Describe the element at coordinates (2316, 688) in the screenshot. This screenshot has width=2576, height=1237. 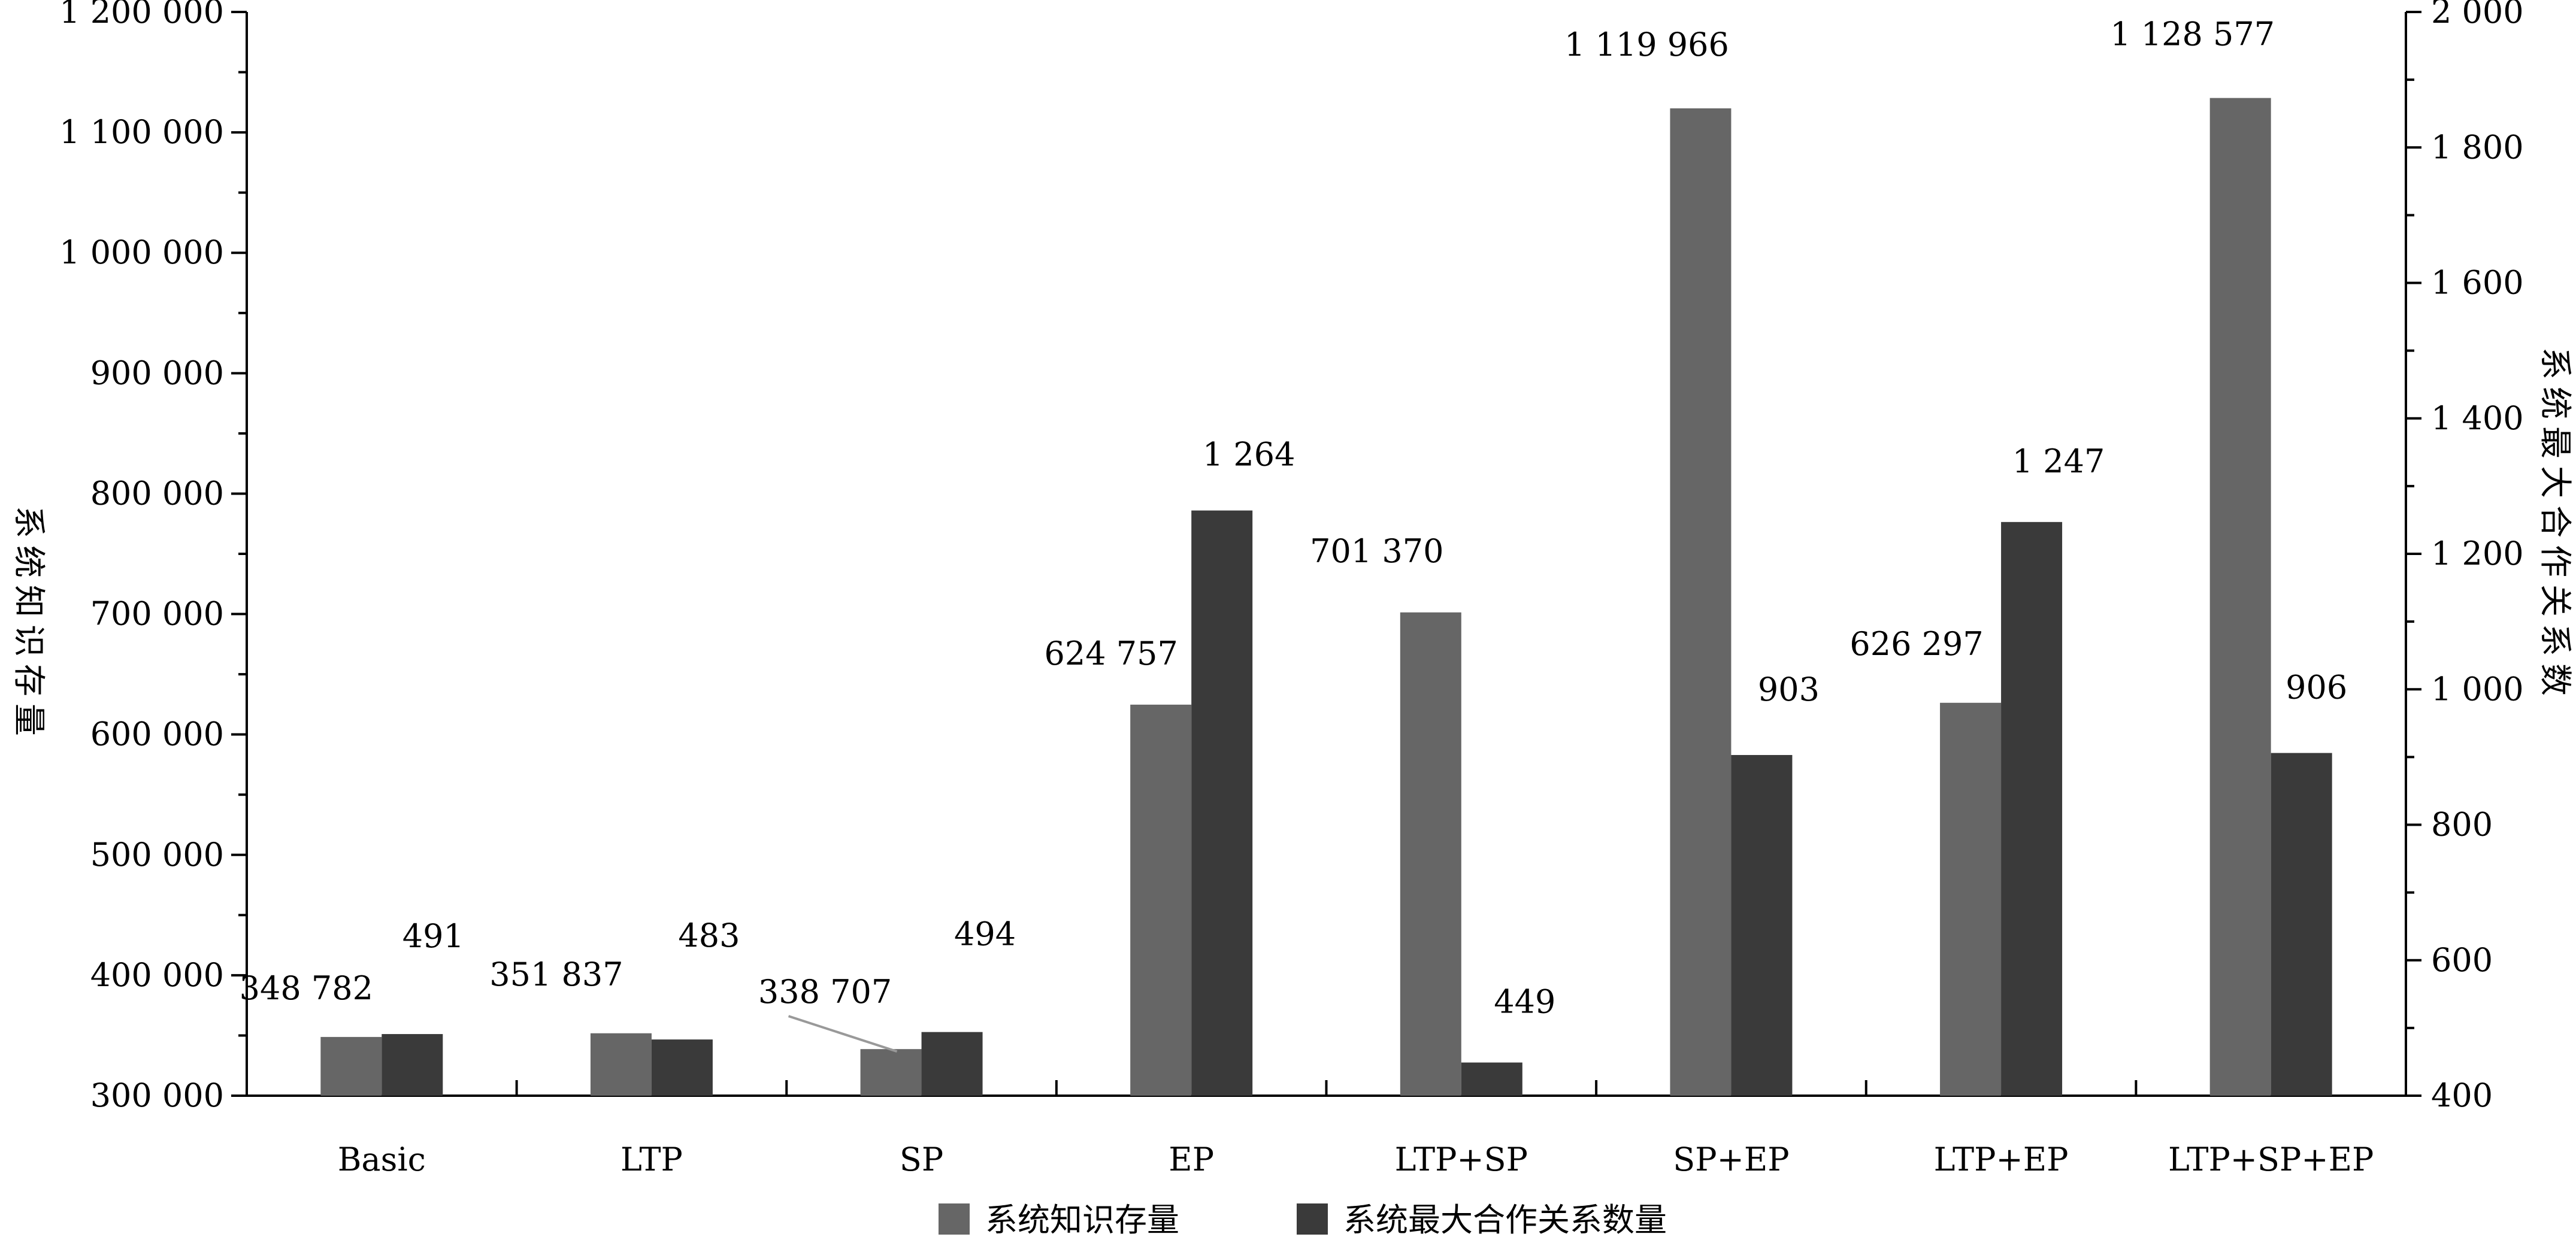
I see `data-label-cooperation: 906` at that location.